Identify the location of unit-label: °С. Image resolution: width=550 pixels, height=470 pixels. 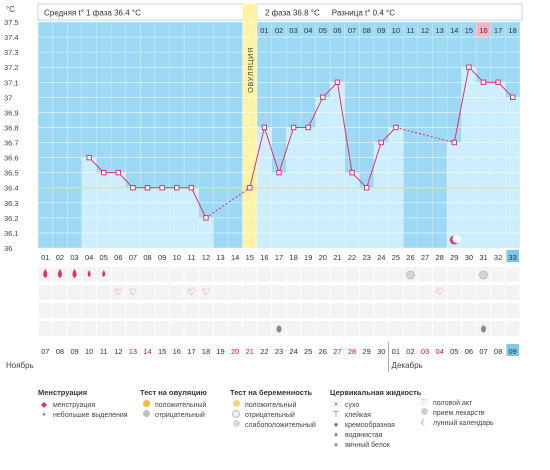
(10, 9).